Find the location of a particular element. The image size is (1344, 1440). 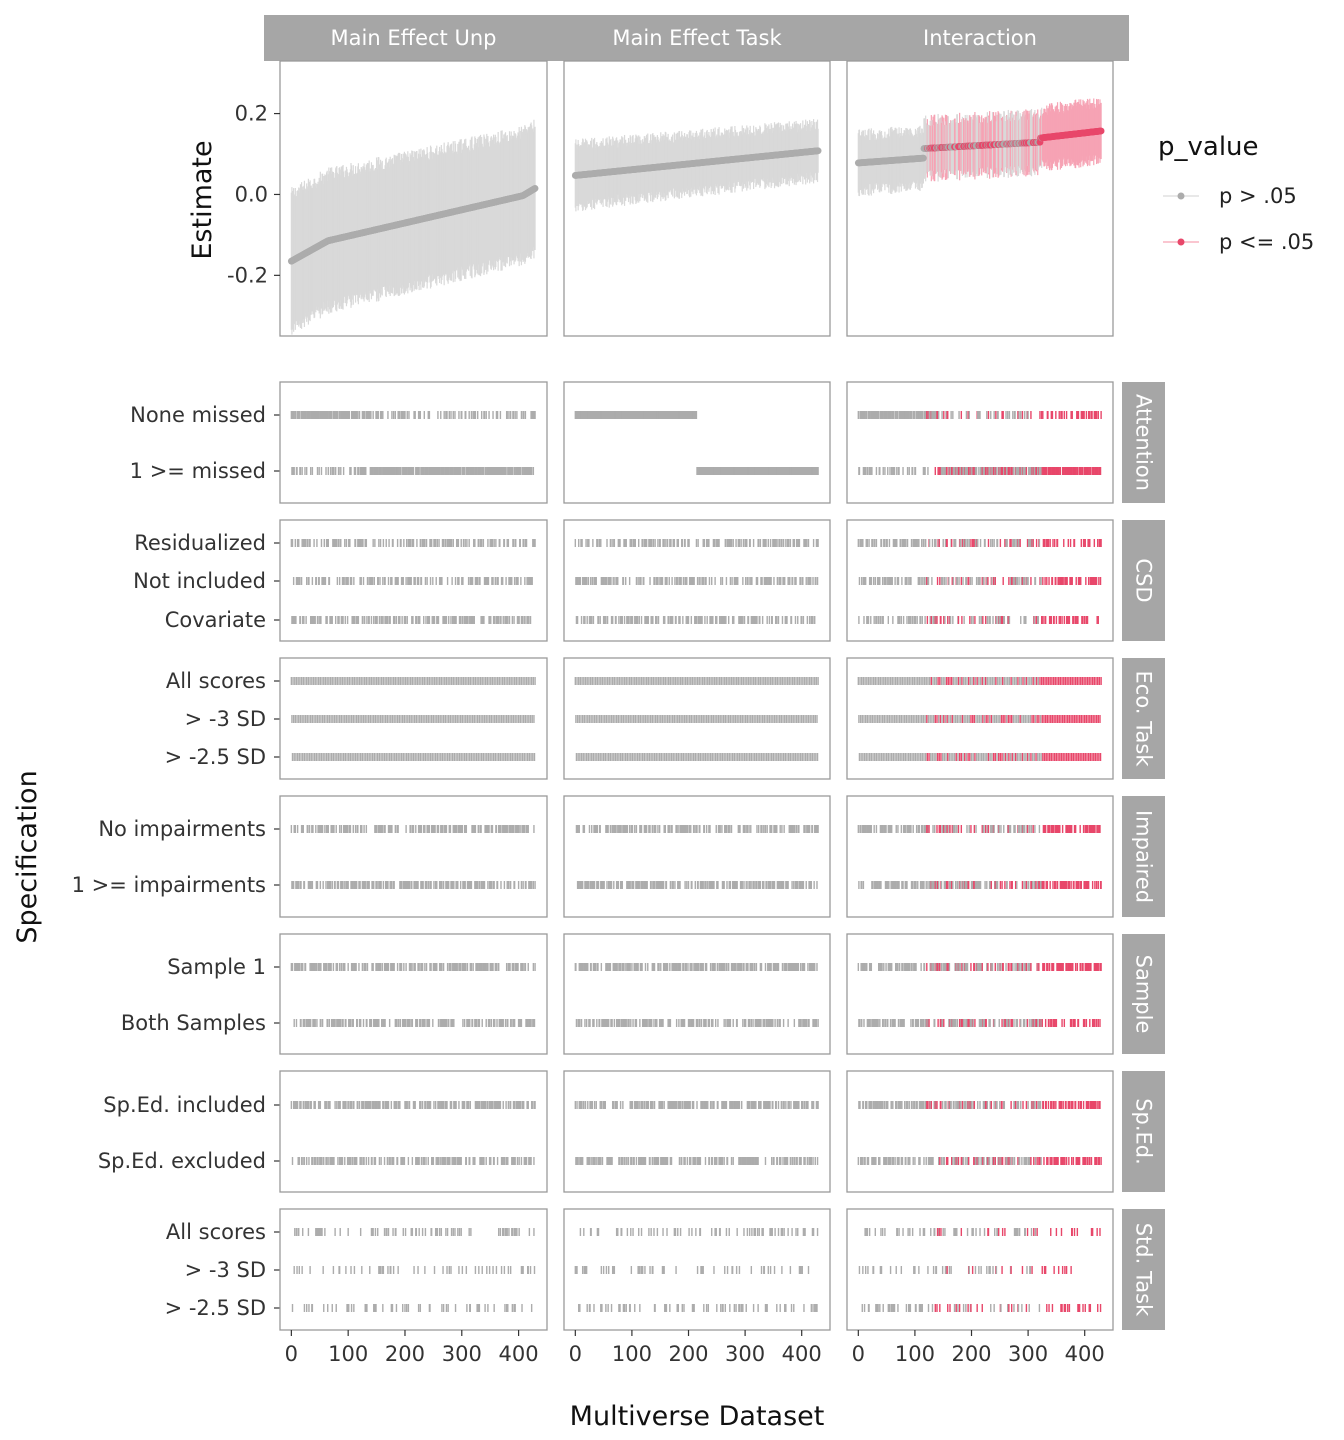

estimate-point-sig is located at coordinates (1101, 131).